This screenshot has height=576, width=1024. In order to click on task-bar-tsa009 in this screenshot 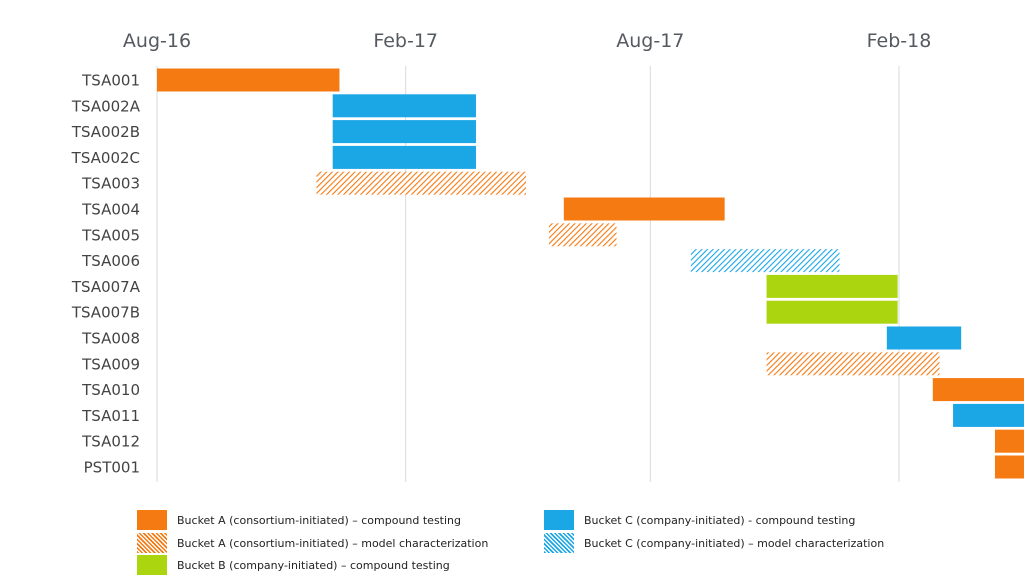, I will do `click(853, 364)`.